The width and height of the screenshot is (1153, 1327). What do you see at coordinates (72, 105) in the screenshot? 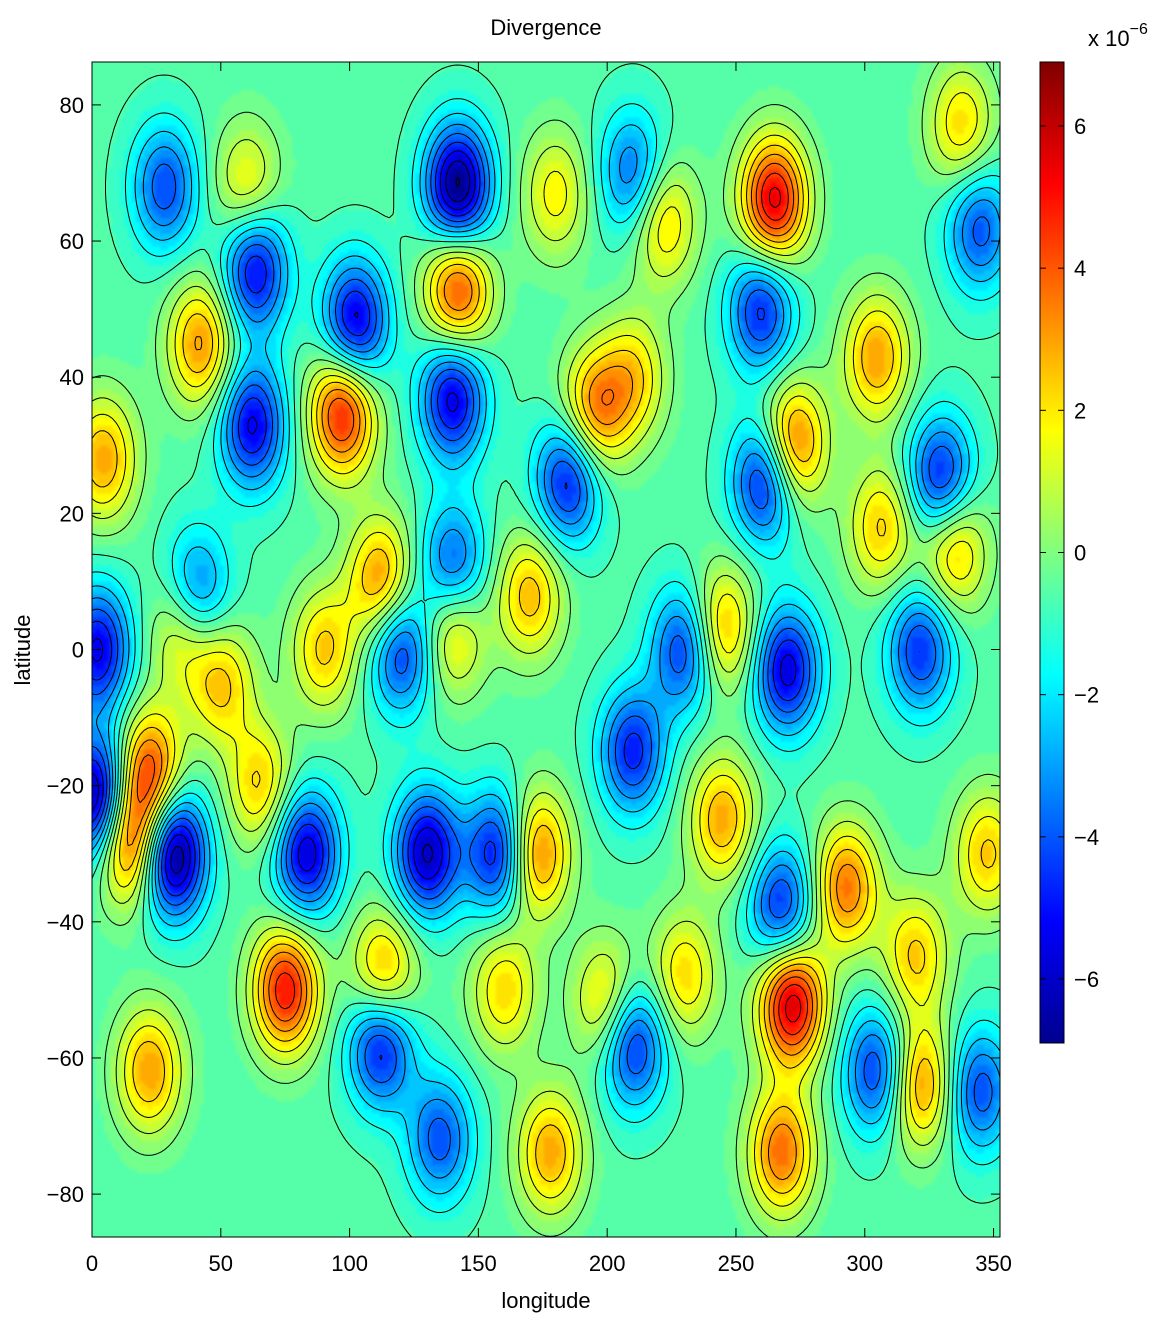
I see `y-tick-label: 80` at bounding box center [72, 105].